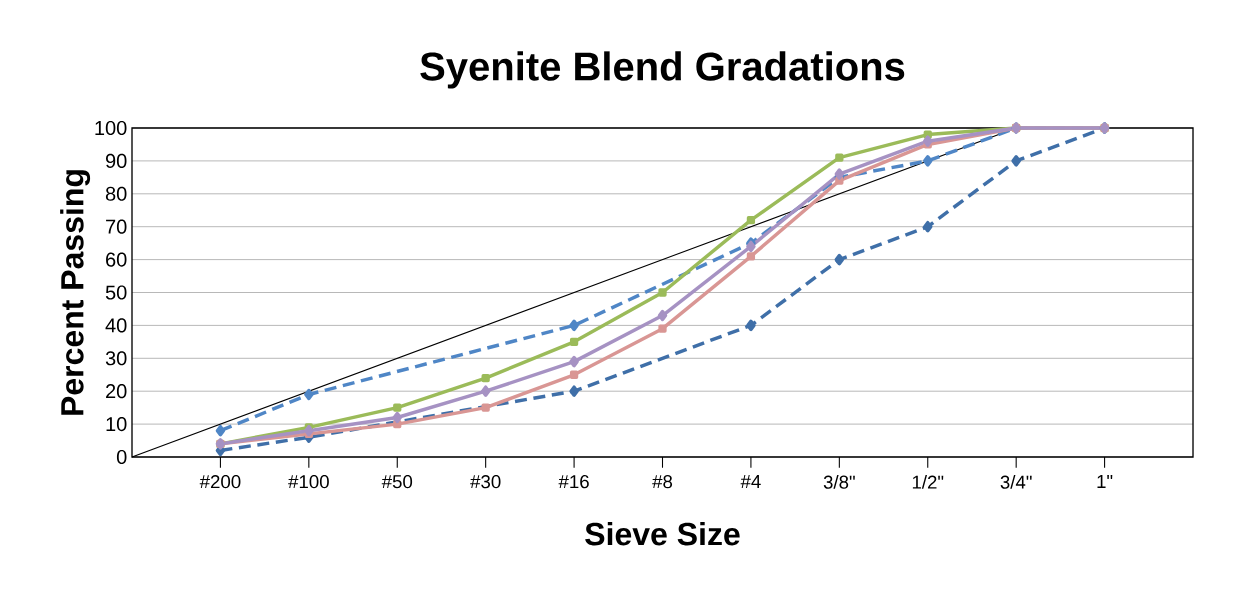  I want to click on x-tick-label: 1", so click(1105, 481).